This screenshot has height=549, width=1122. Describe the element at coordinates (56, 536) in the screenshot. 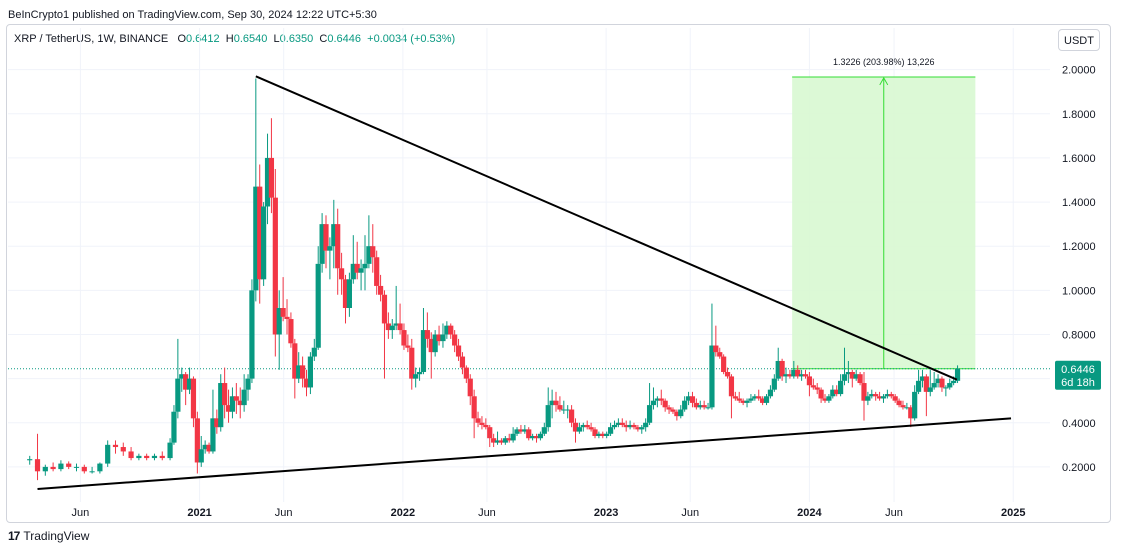

I see `brand-name: TradingView` at that location.